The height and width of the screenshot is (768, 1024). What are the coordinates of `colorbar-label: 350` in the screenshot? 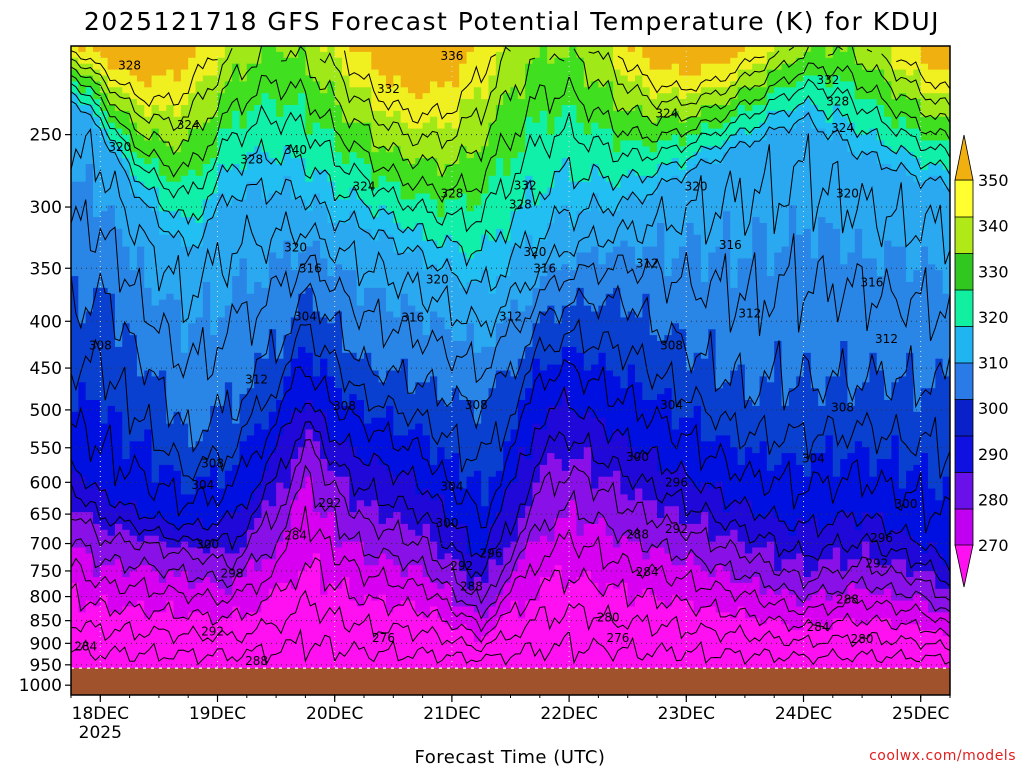 It's located at (993, 180).